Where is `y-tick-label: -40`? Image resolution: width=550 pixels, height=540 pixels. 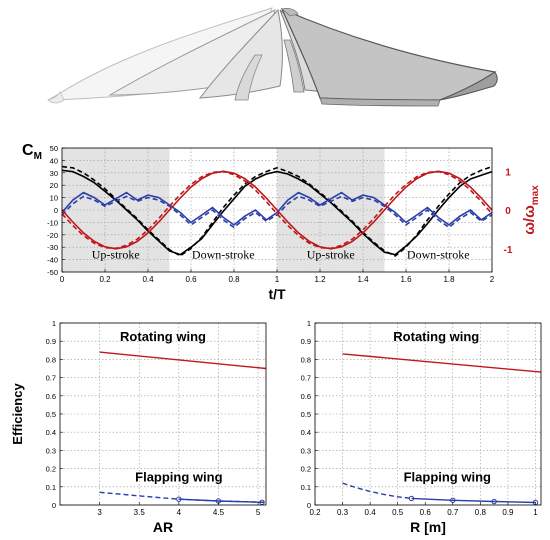
y-tick-label: -40 is located at coordinates (52, 260).